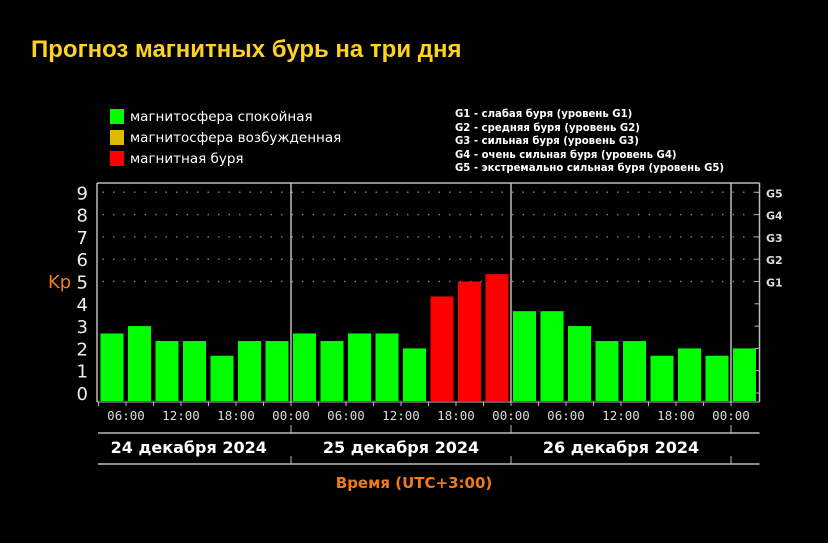  What do you see at coordinates (547, 141) in the screenshot?
I see `g-legend-item: G3 - сильная буря (уровень G3)` at bounding box center [547, 141].